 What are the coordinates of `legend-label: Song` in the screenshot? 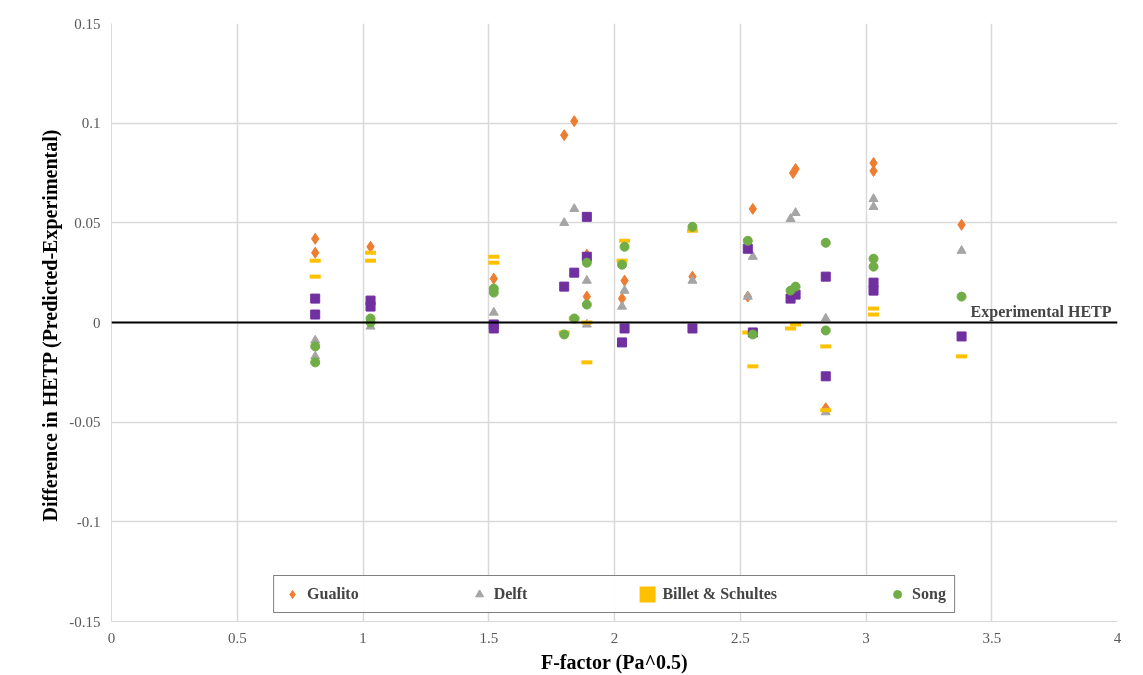 It's located at (929, 594).